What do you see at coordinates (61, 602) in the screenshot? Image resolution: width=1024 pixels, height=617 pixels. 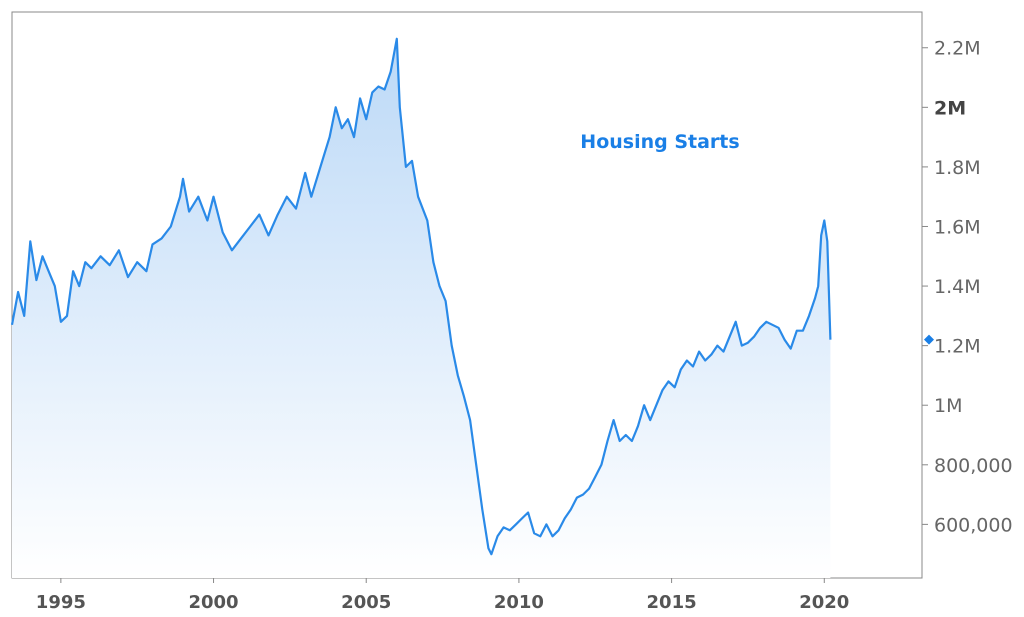 I see `x-tick-label: 1995` at bounding box center [61, 602].